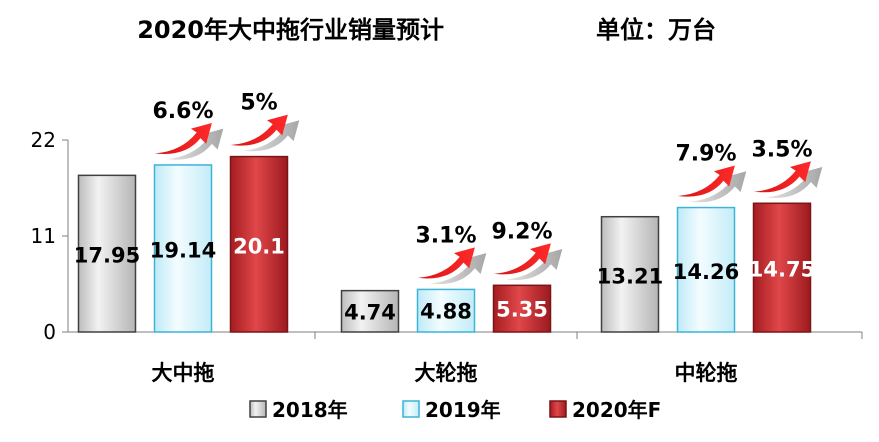 The width and height of the screenshot is (879, 442). I want to click on growth-rate-label: 7.9%, so click(705, 154).